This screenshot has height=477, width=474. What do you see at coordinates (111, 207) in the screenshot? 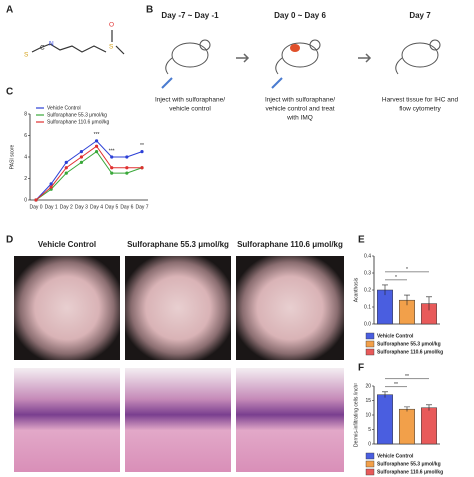
I see `x-tick-label: Day 5` at bounding box center [111, 207].